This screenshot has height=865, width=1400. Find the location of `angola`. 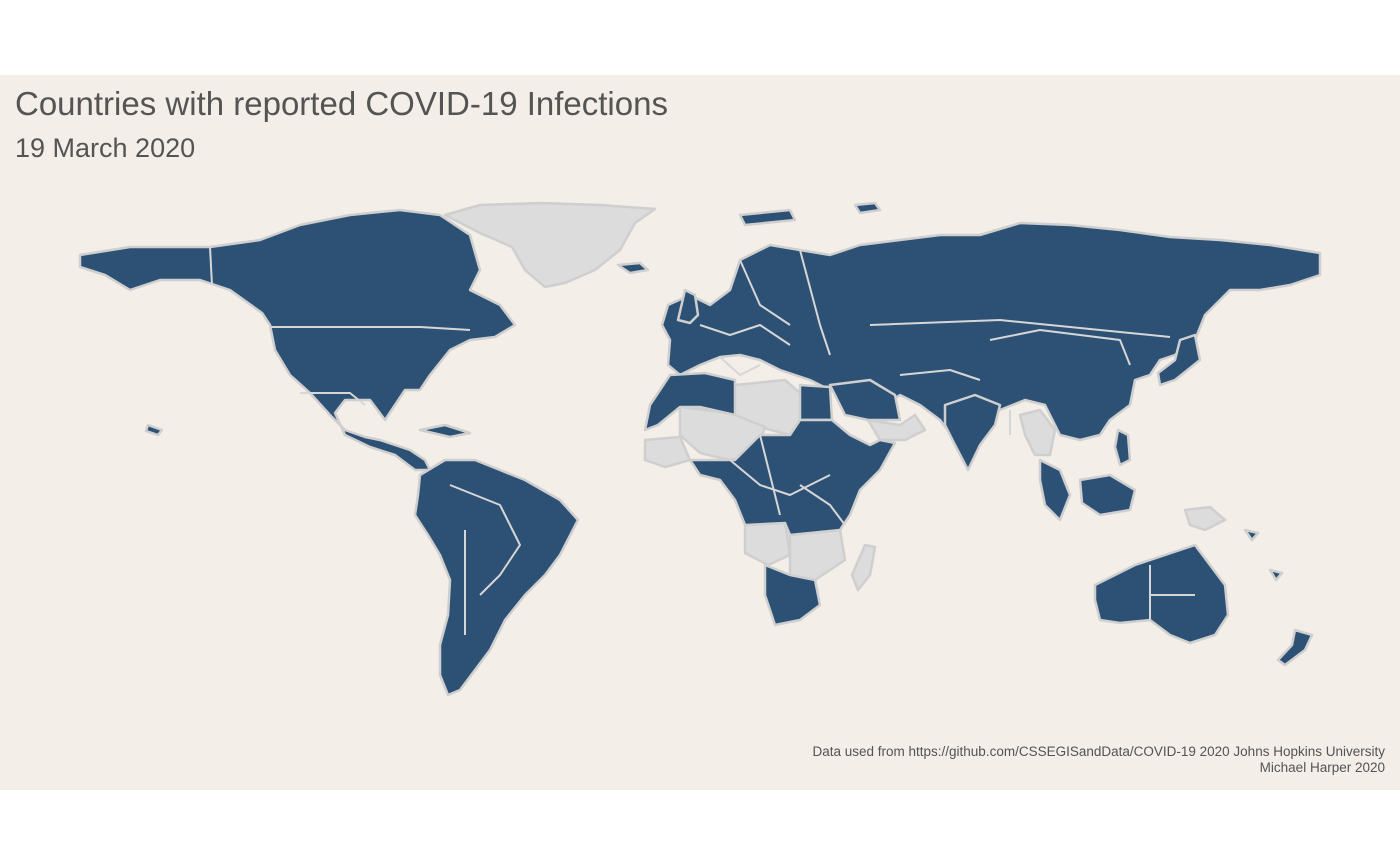

angola is located at coordinates (767, 544).